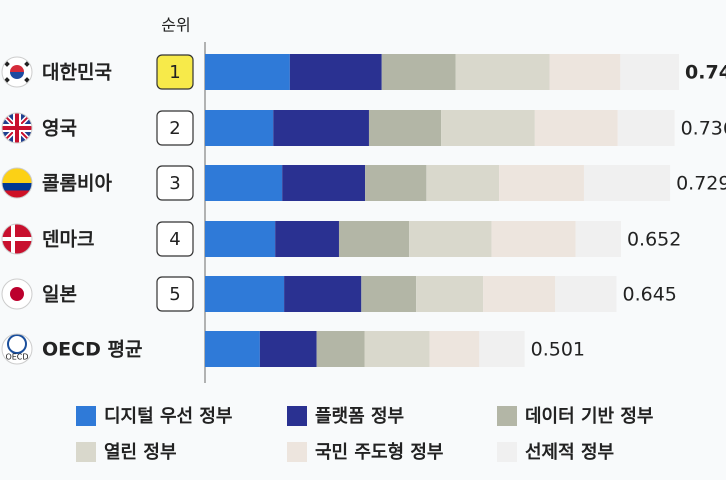 Image resolution: width=726 pixels, height=480 pixels. Describe the element at coordinates (705, 73) in the screenshot. I see `total-label: 0.74` at that location.